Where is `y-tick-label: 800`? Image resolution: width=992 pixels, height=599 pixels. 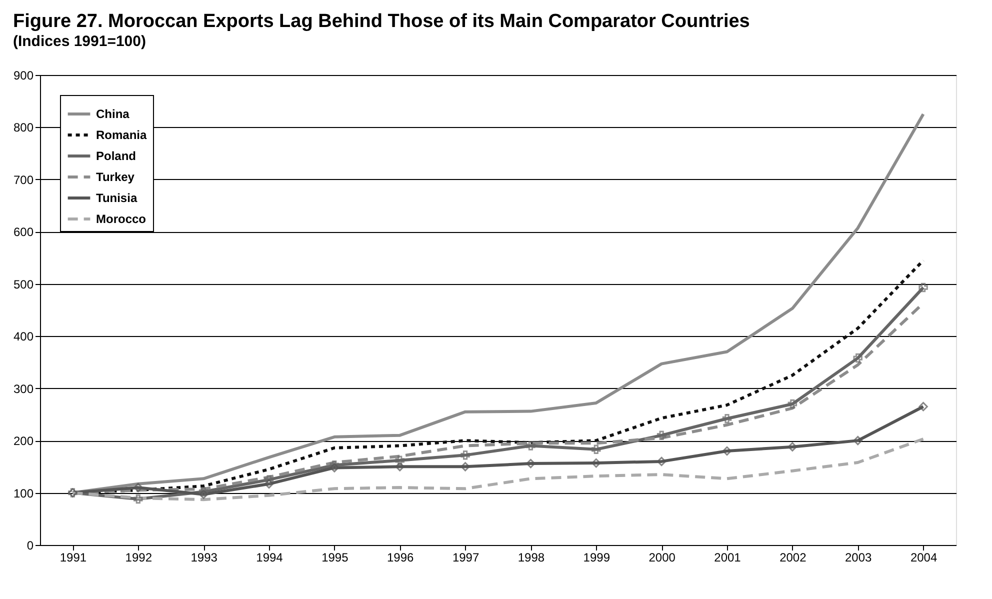
y-tick-label: 800 is located at coordinates (23, 127).